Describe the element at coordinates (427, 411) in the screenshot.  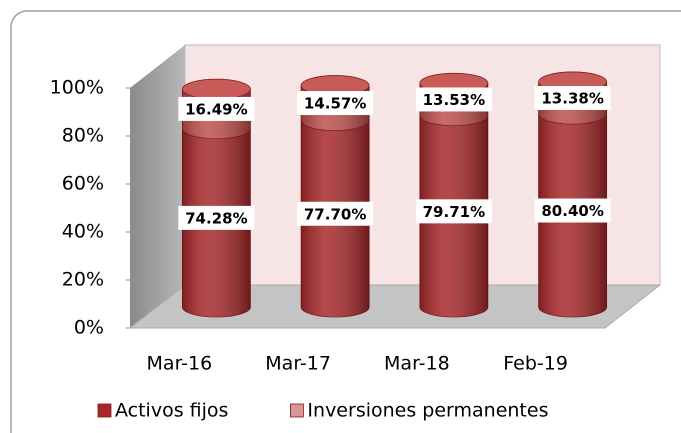
I see `legend-label: Inversiones permanentes` at that location.